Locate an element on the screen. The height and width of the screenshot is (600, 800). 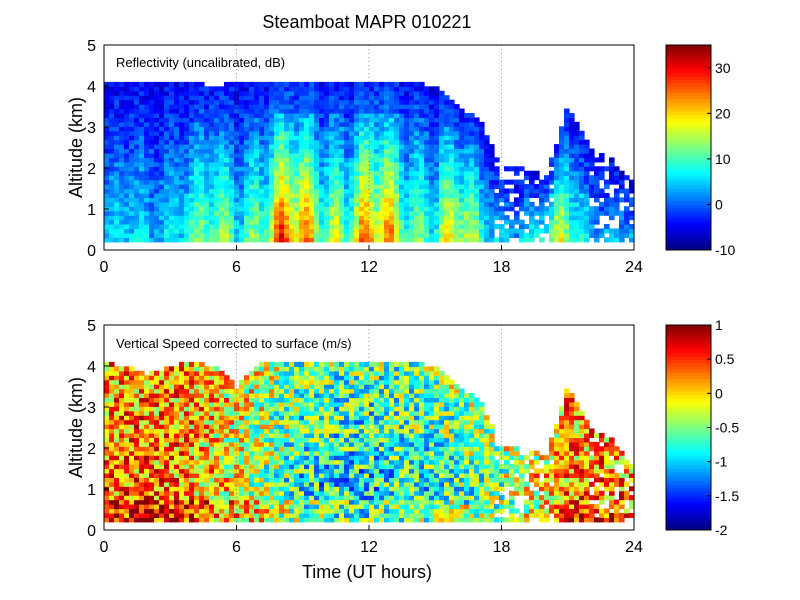
colorbar-swatch is located at coordinates (688, 91).